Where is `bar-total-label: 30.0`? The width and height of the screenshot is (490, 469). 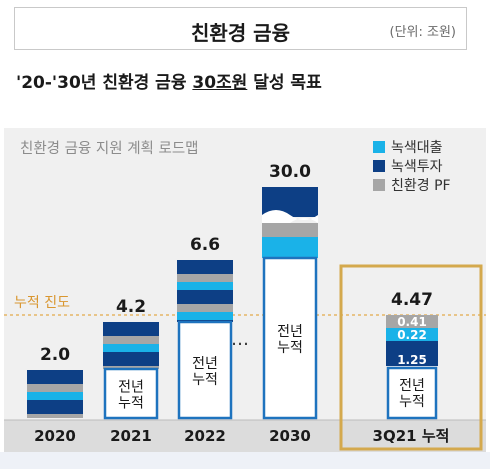
bar-total-label: 30.0 is located at coordinates (290, 172).